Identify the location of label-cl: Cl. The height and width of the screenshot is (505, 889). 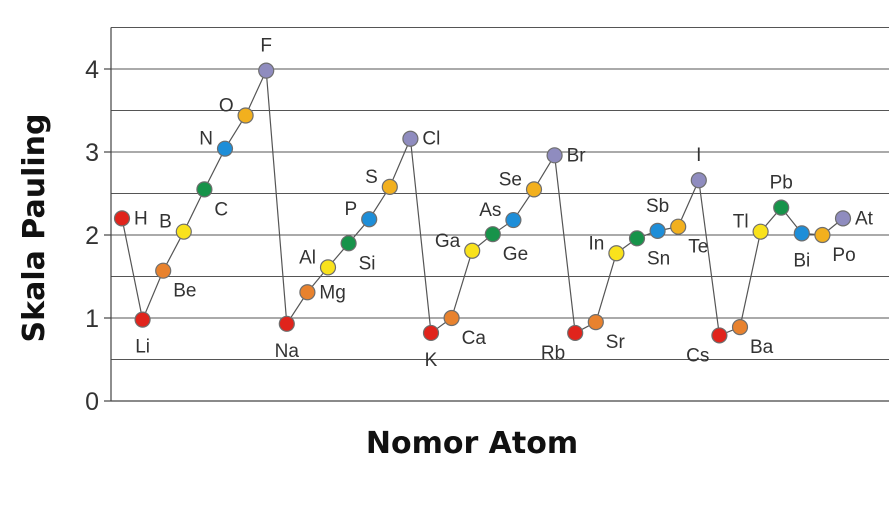
(431, 139).